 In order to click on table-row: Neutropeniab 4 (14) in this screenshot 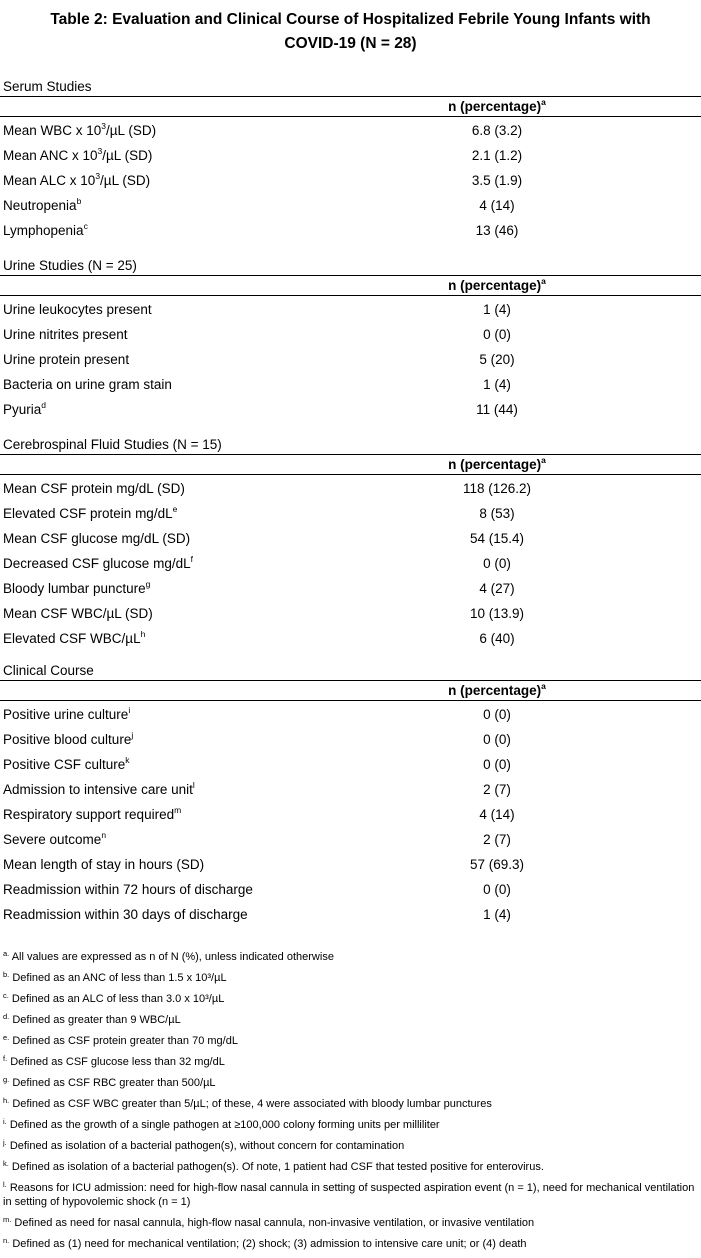, I will do `click(350, 205)`.